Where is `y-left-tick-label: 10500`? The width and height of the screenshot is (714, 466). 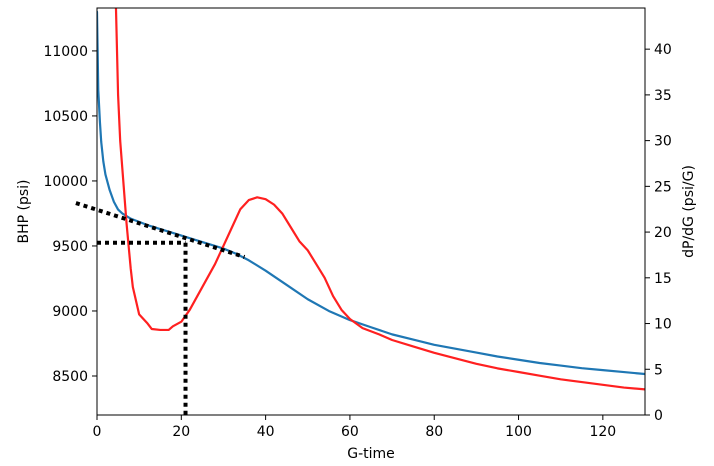
y-left-tick-label: 10500 is located at coordinates (65, 117).